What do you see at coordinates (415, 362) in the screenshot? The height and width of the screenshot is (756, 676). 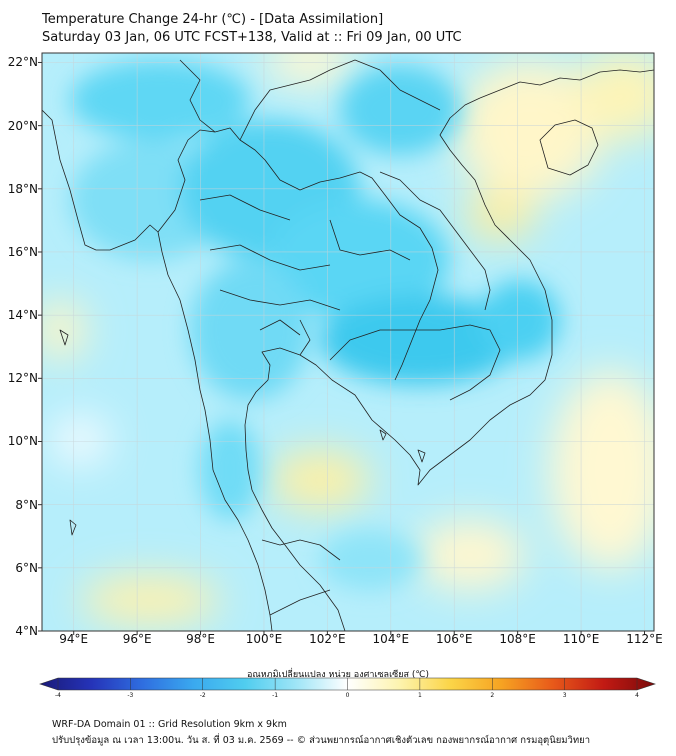 I see `border-cambodia` at bounding box center [415, 362].